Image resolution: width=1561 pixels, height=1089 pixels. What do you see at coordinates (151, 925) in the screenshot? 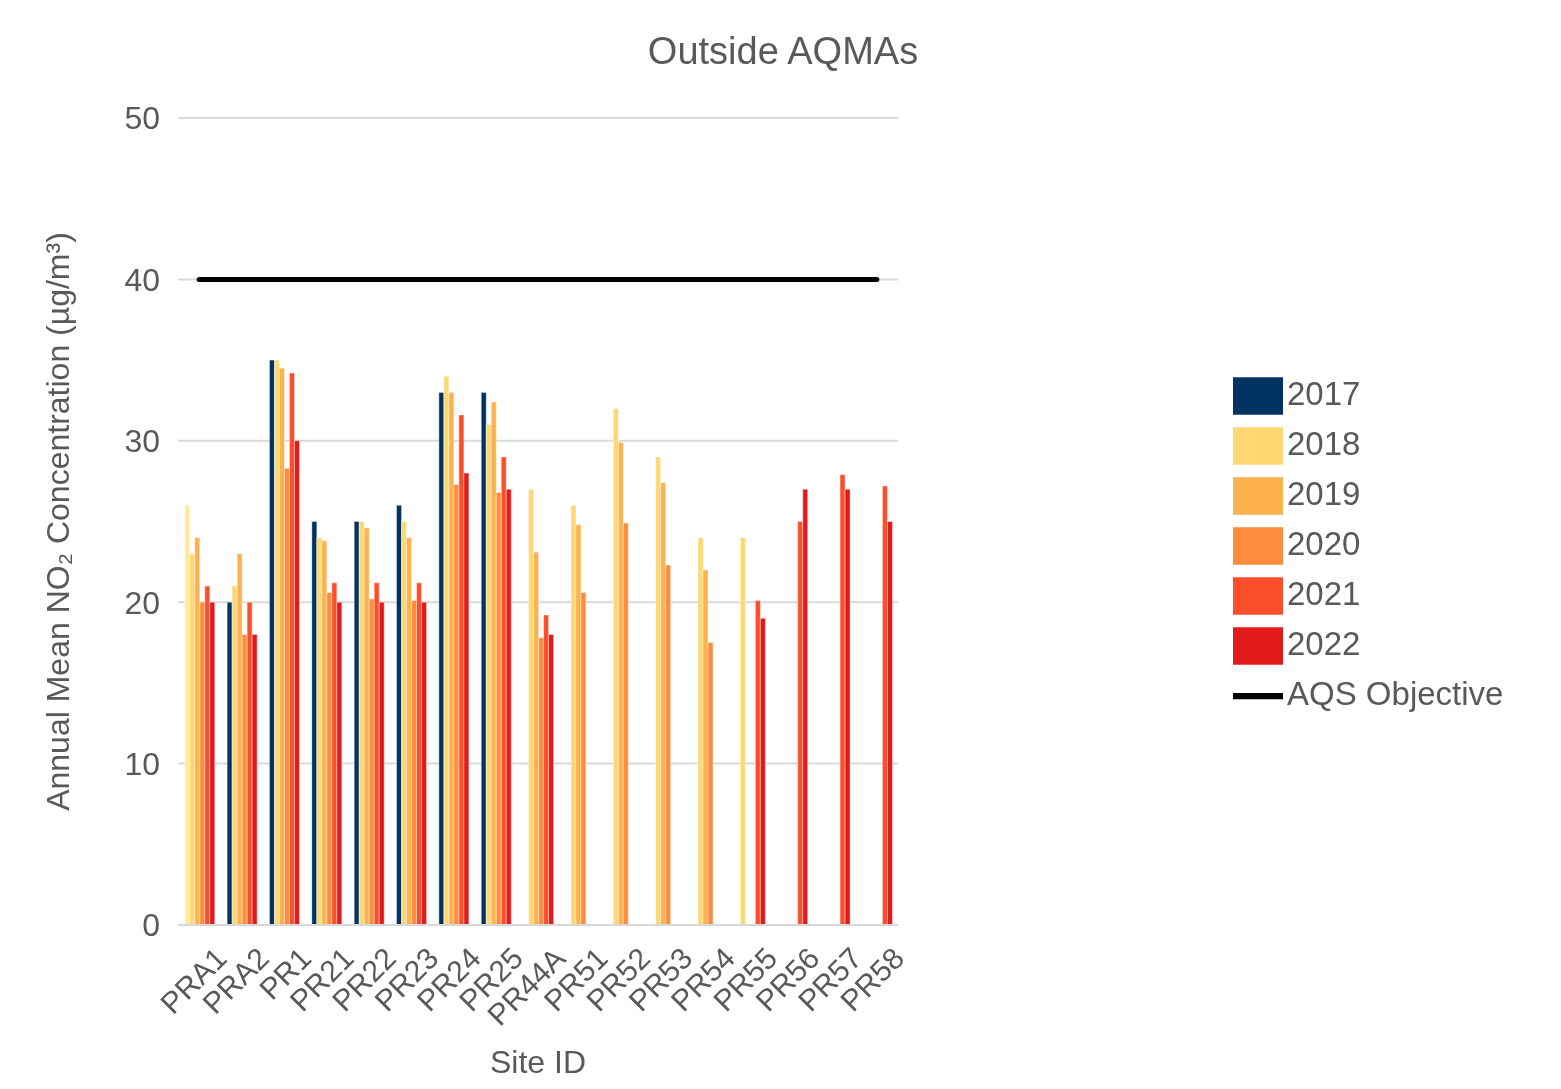
I see `y-tick-label: 0` at bounding box center [151, 925].